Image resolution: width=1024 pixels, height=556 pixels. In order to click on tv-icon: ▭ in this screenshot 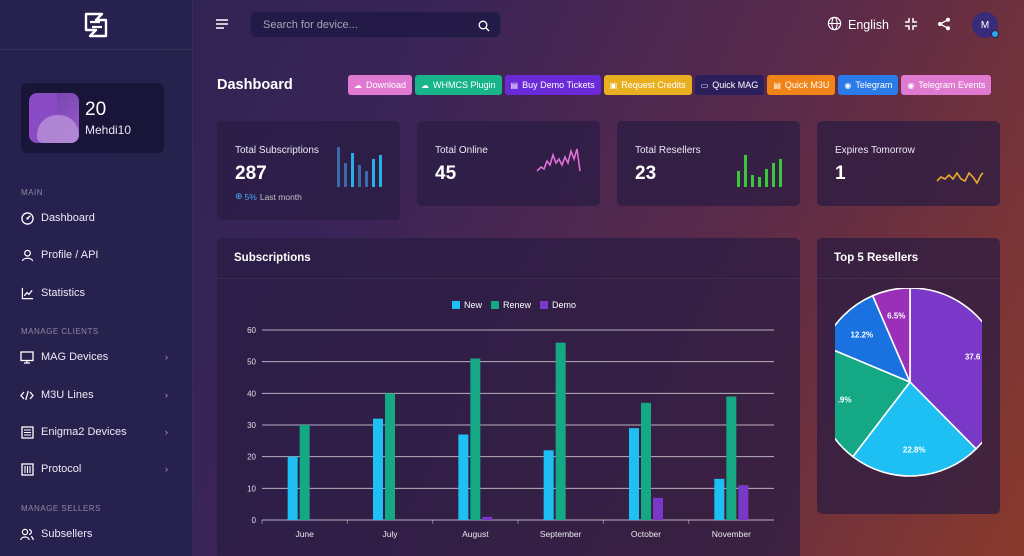, I will do `click(704, 85)`.